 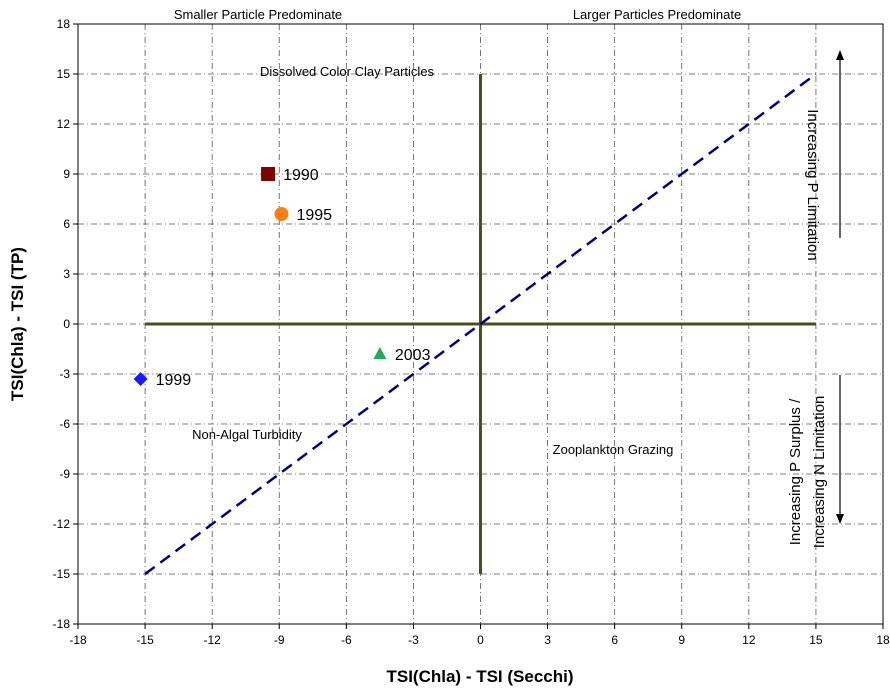 I want to click on annotation-n-limitation: Increasing N Limitation, so click(x=819, y=472).